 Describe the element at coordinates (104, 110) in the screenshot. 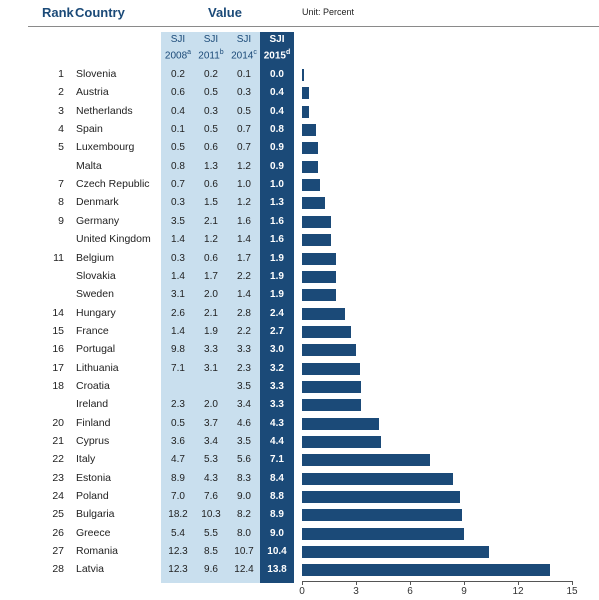

I see `country-cell: Netherlands` at that location.